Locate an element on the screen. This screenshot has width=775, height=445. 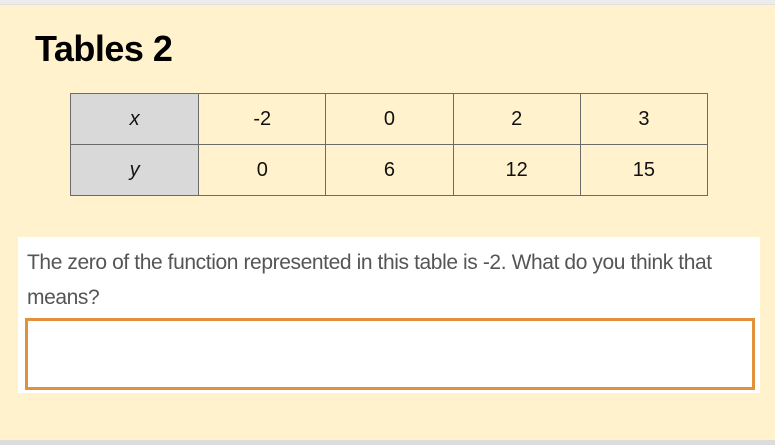
table-cell: 2 is located at coordinates (516, 119).